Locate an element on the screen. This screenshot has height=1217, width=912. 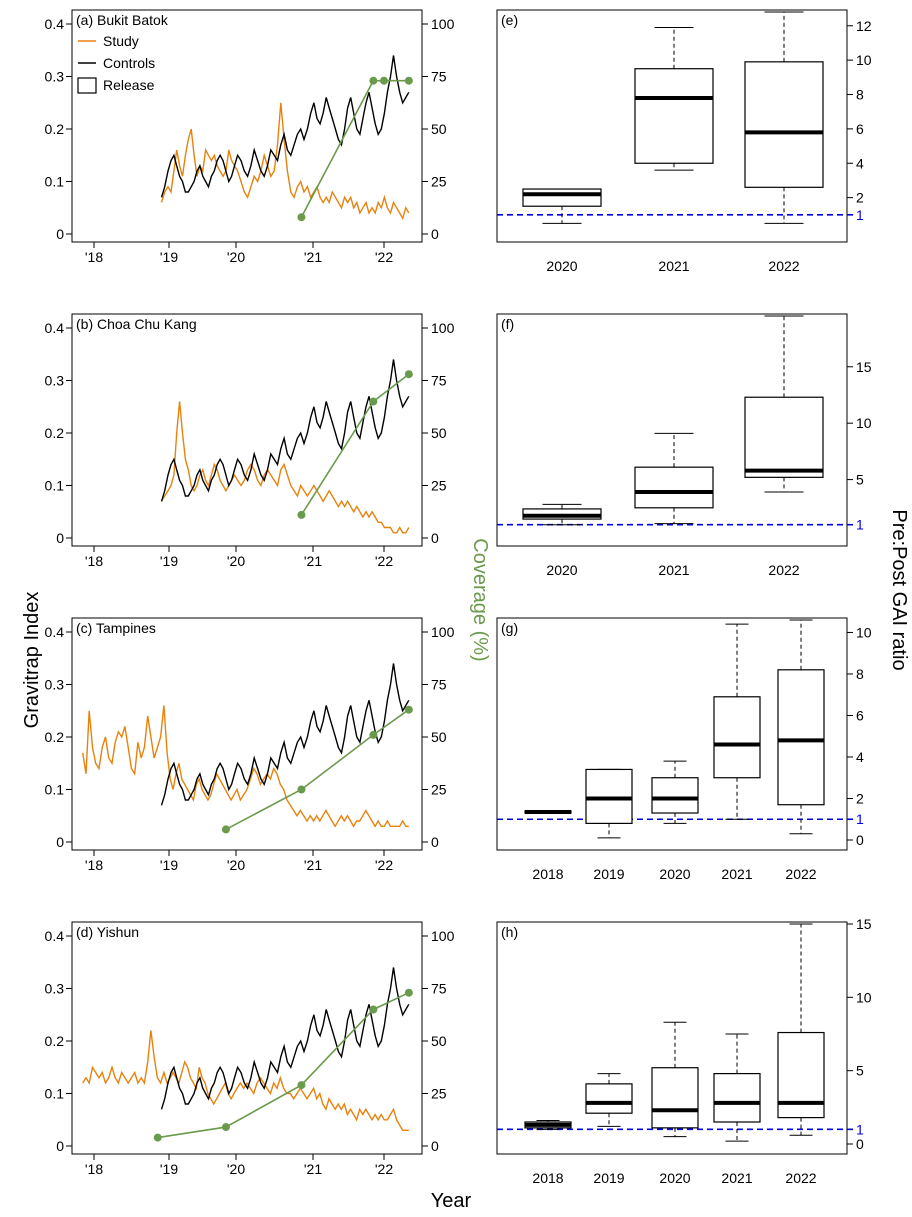
y-tick-label: 5 is located at coordinates (860, 480).